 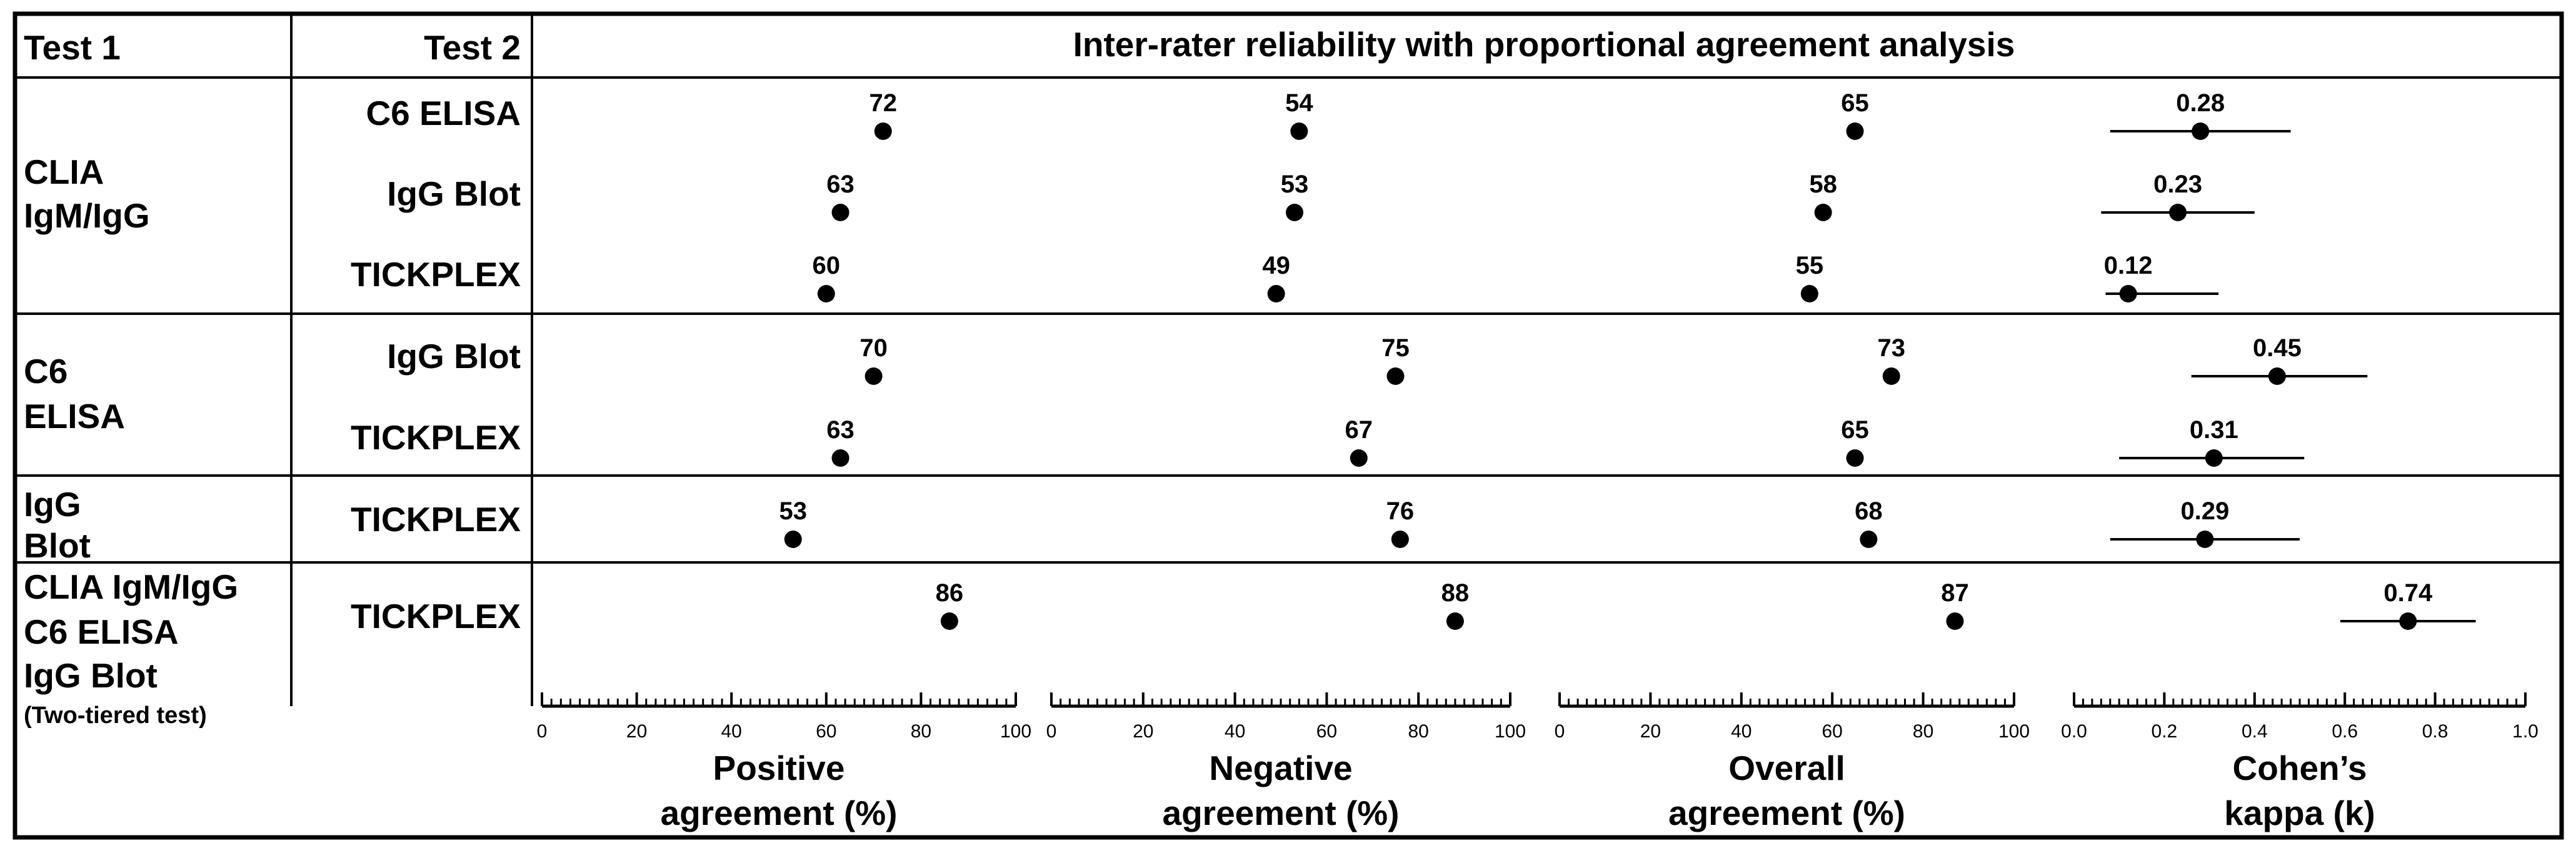 I want to click on data-label: 86, so click(x=950, y=593).